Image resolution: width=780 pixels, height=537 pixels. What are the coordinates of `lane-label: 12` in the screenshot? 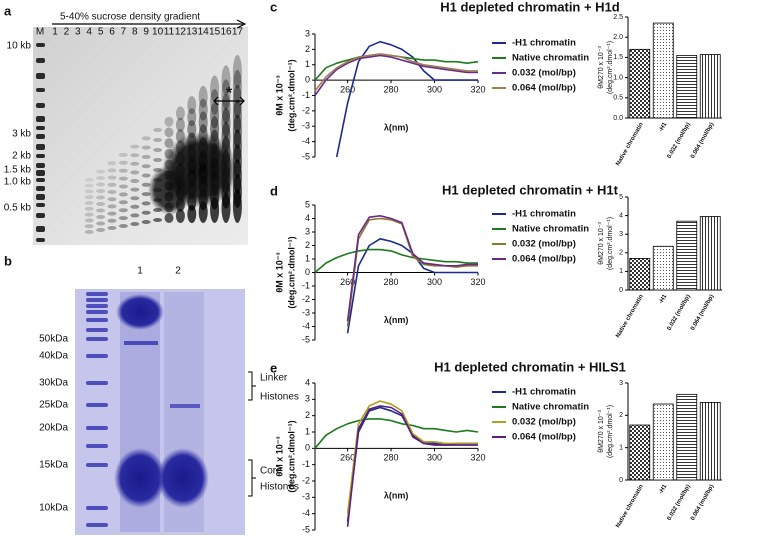 It's located at (181, 32).